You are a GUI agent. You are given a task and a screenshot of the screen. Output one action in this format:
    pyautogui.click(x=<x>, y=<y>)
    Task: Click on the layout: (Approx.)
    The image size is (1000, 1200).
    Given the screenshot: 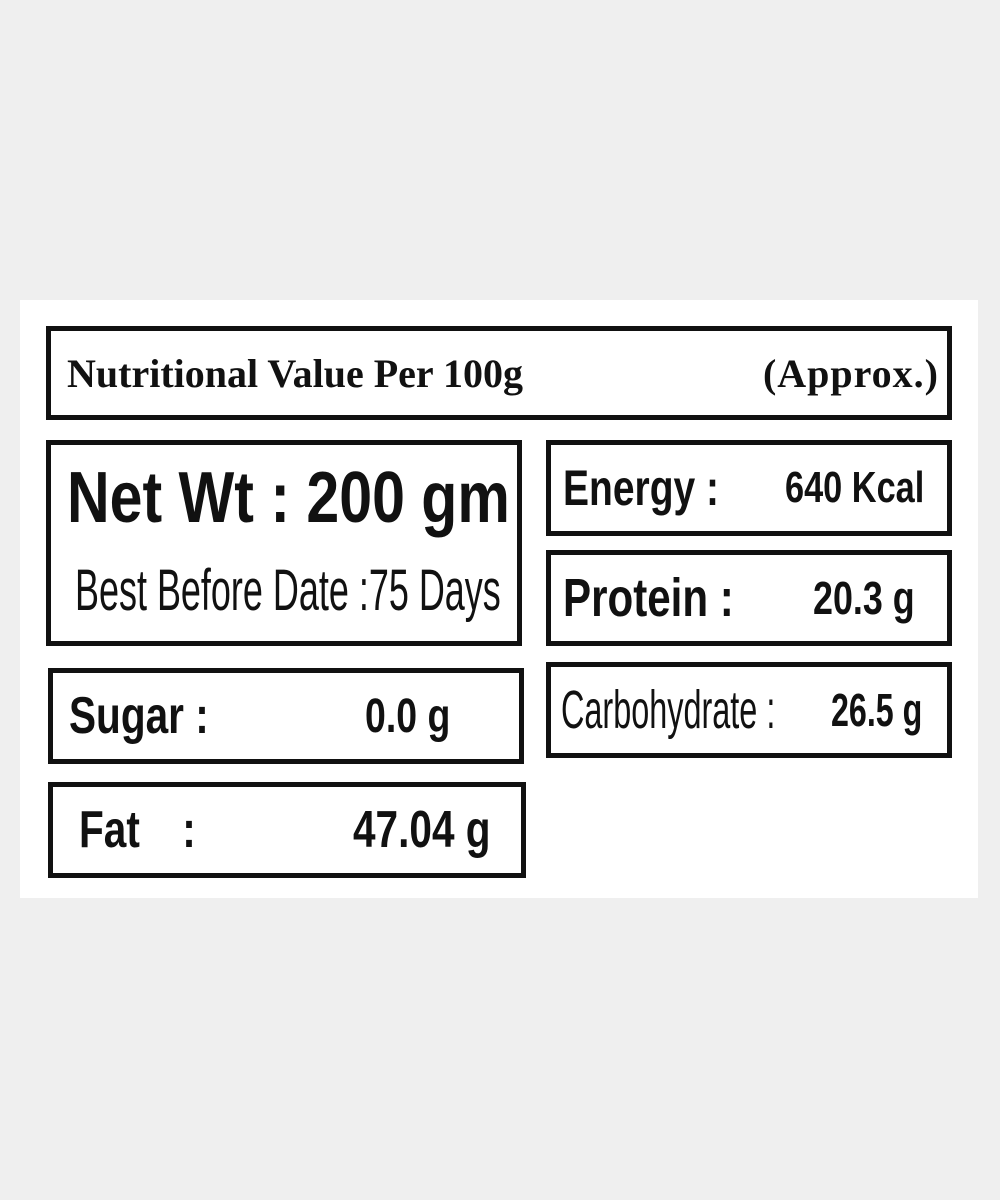 What is the action you would take?
    pyautogui.click(x=851, y=373)
    